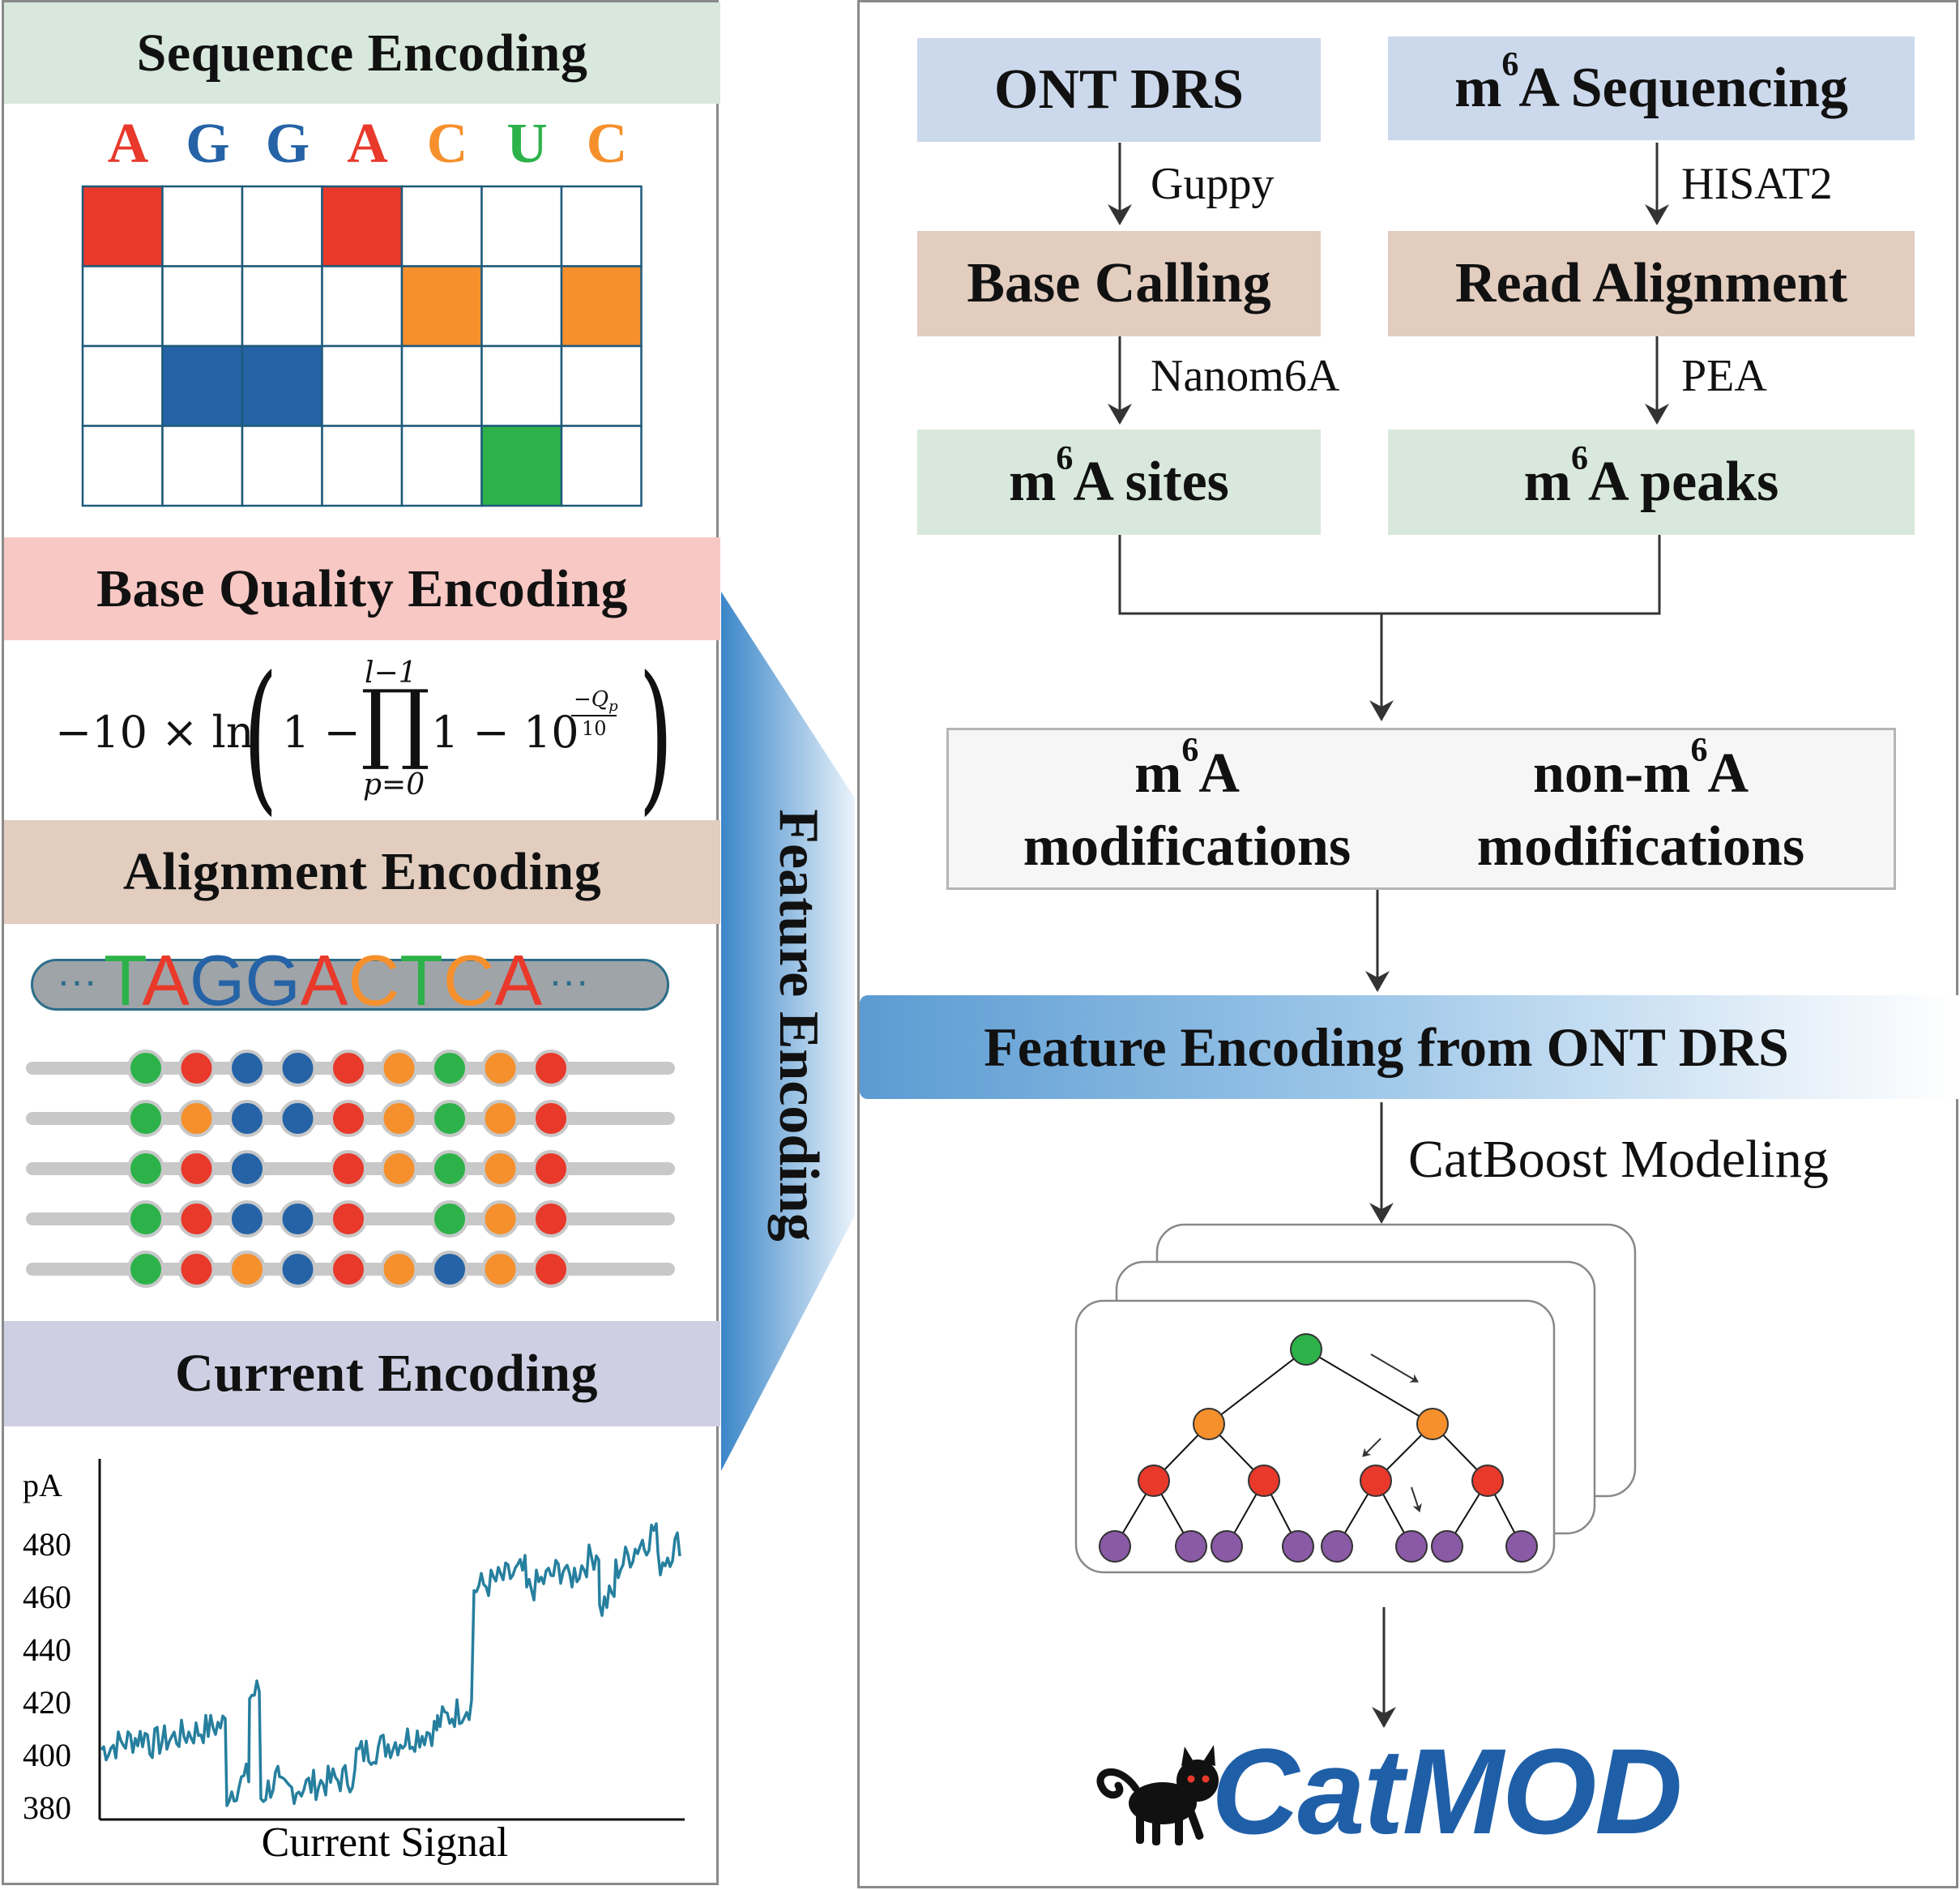 This screenshot has width=1960, height=1890. What do you see at coordinates (395, 722) in the screenshot?
I see `formula-prod-symbol: ∏` at bounding box center [395, 722].